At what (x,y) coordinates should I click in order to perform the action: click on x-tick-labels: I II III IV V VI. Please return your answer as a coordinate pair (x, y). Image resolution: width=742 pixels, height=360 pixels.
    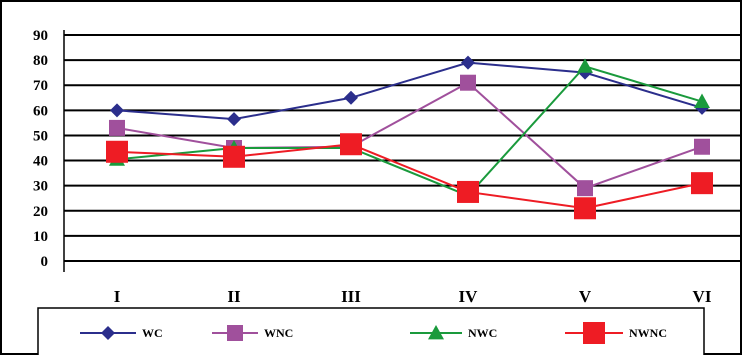
    Looking at the image, I should click on (413, 296).